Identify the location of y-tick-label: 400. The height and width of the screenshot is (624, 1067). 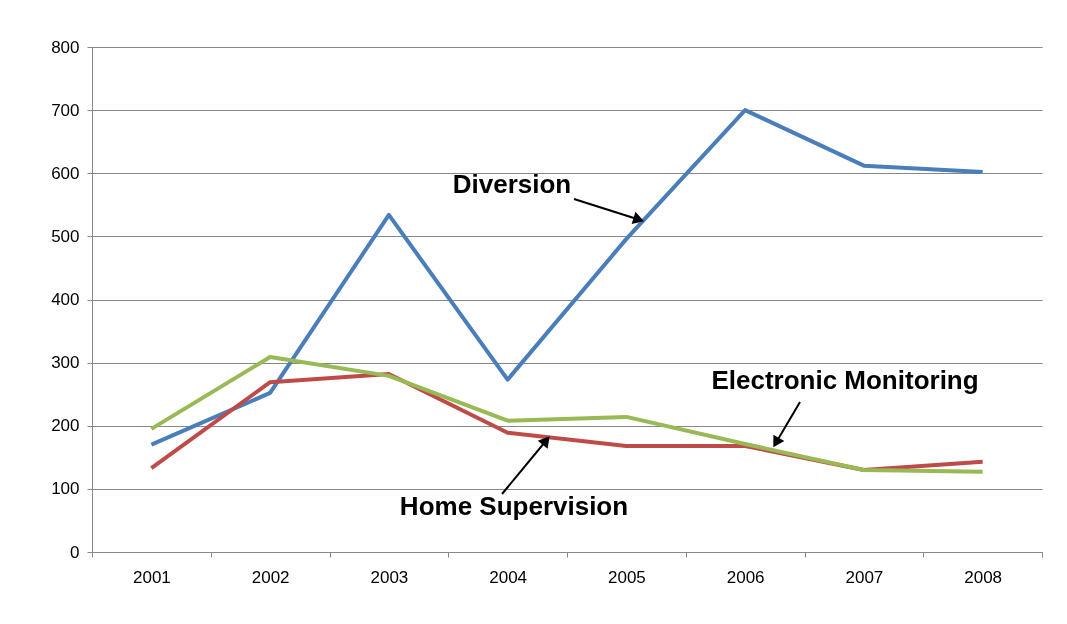
(65, 299).